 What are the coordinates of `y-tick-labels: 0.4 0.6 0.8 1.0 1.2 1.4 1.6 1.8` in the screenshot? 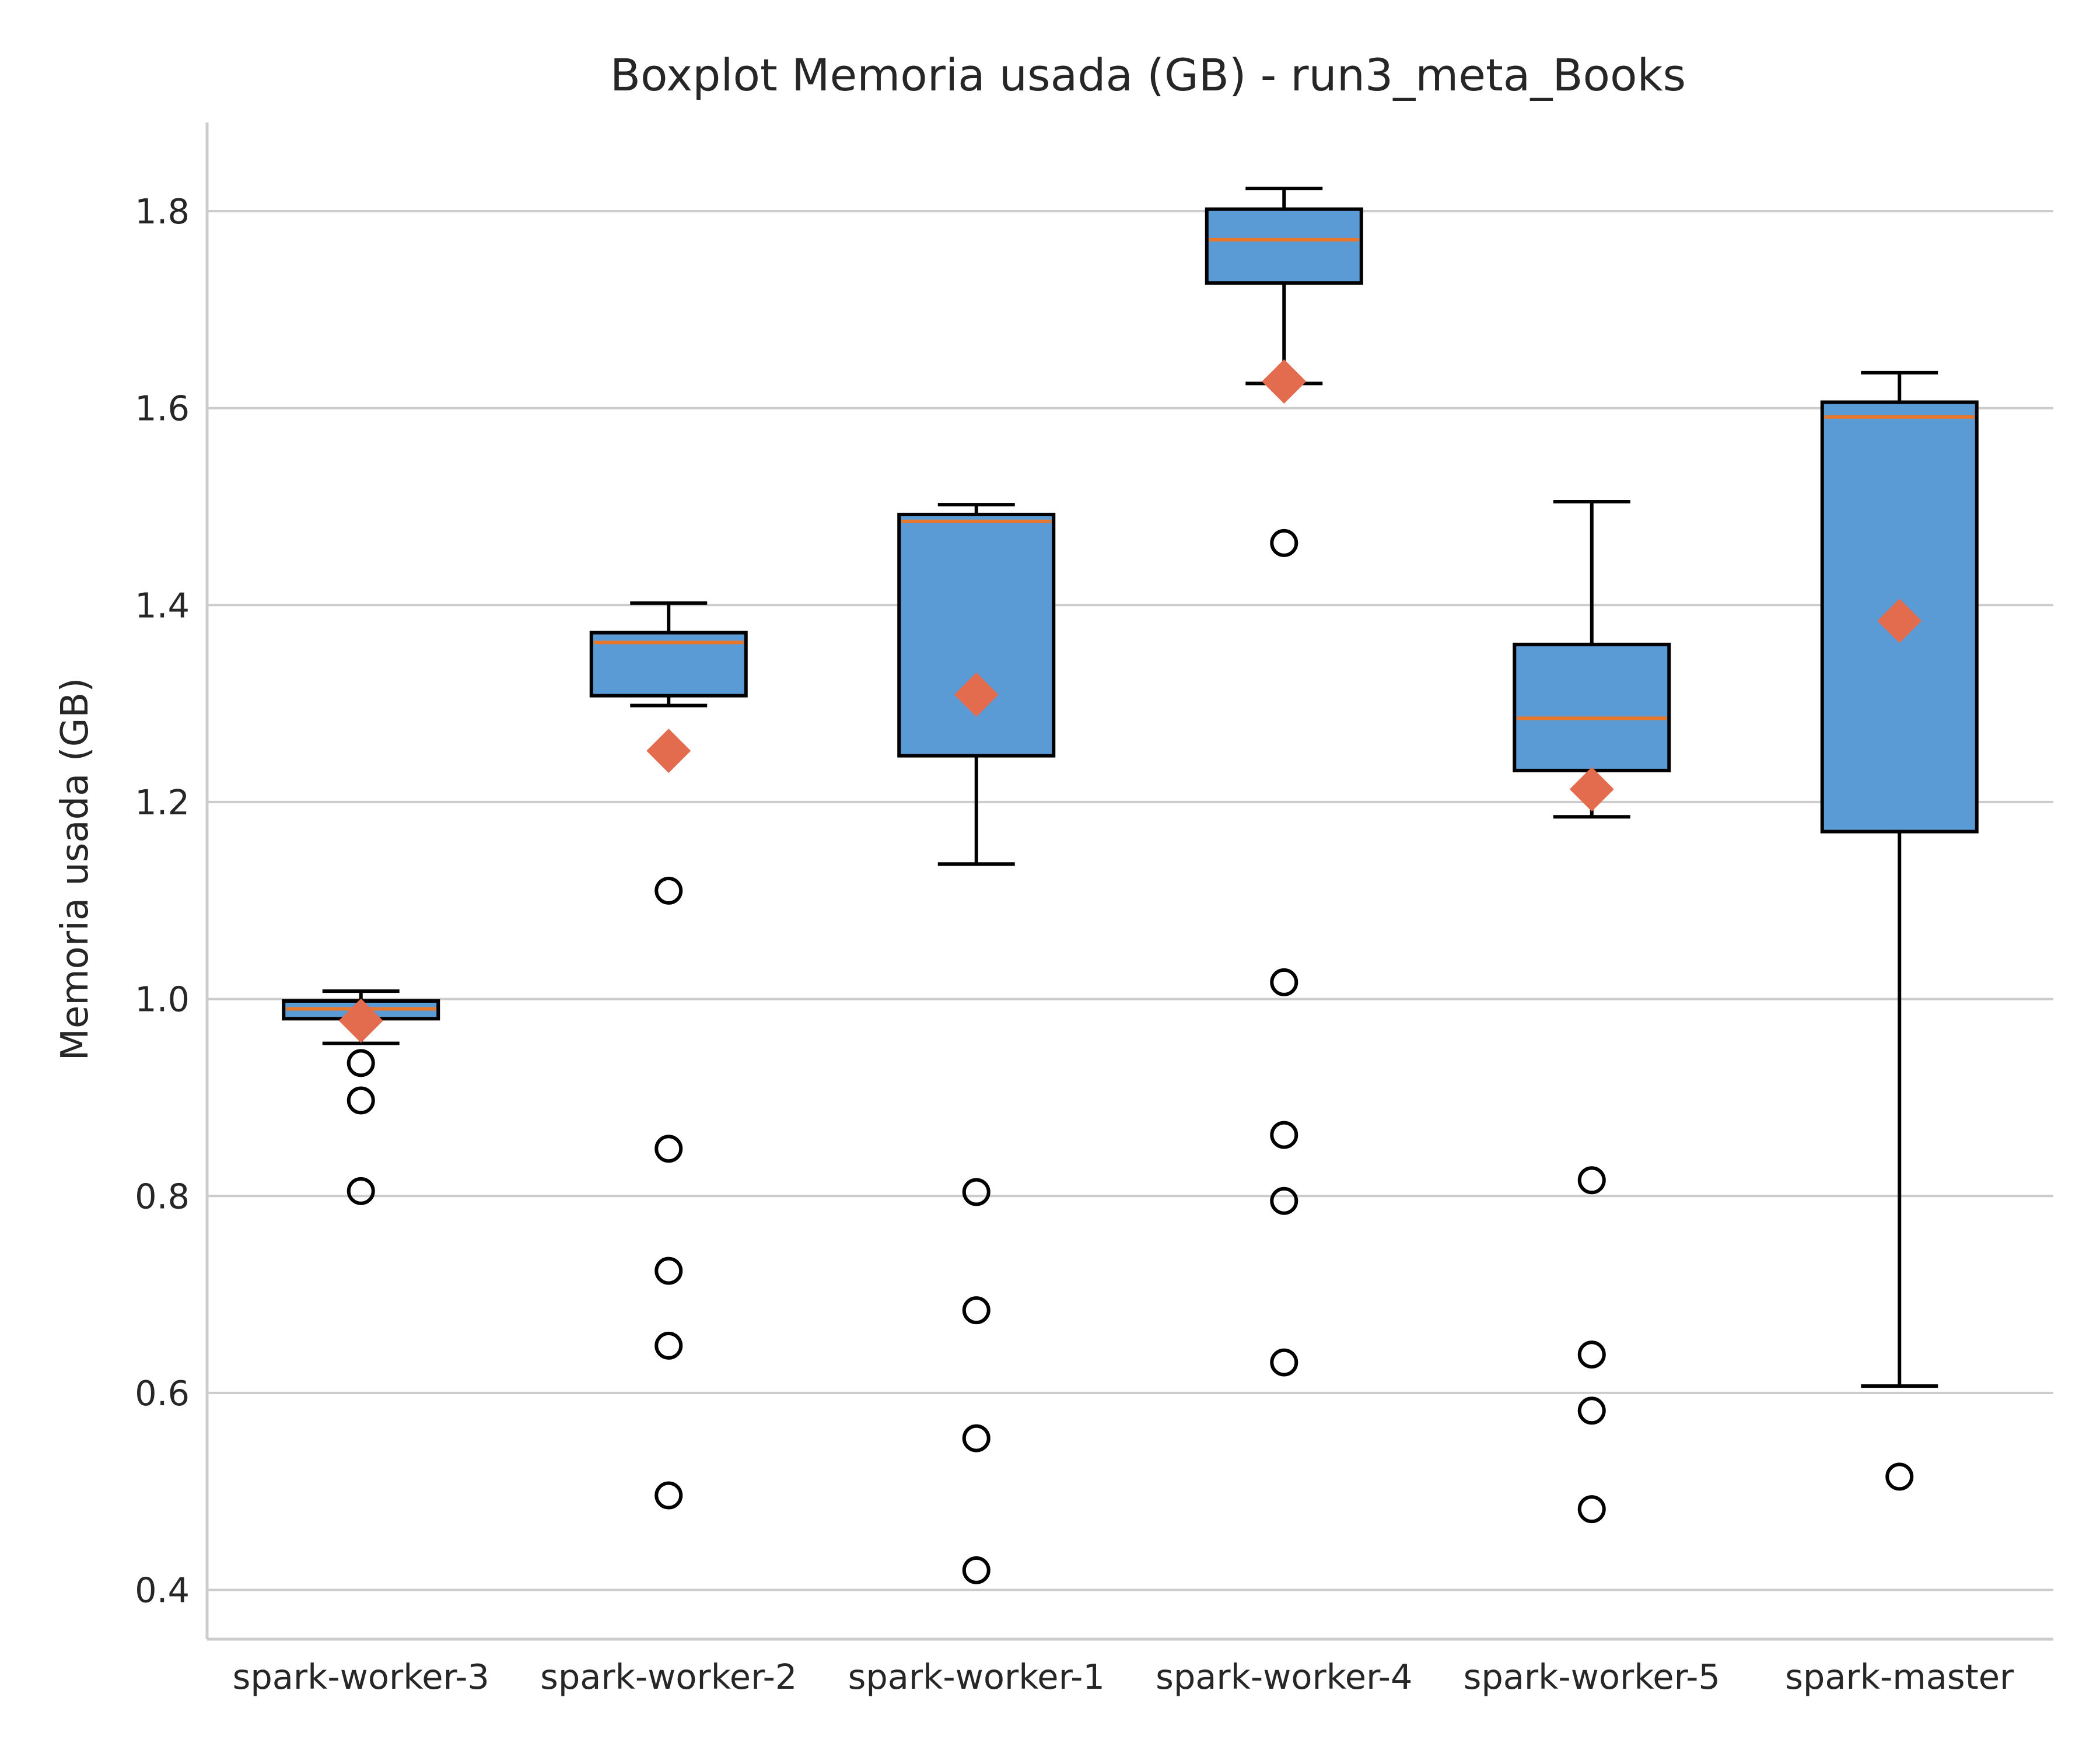 It's located at (162, 901).